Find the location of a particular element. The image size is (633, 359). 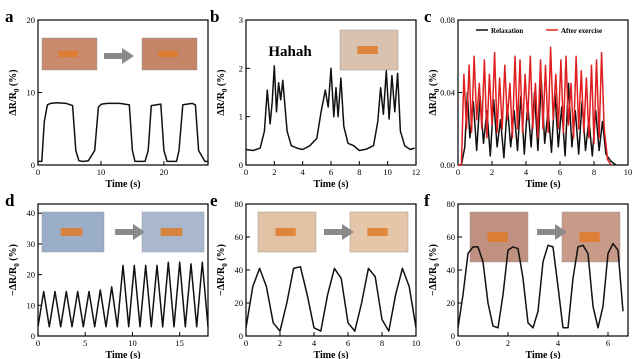

knee-bent-photo is located at coordinates (591, 237).